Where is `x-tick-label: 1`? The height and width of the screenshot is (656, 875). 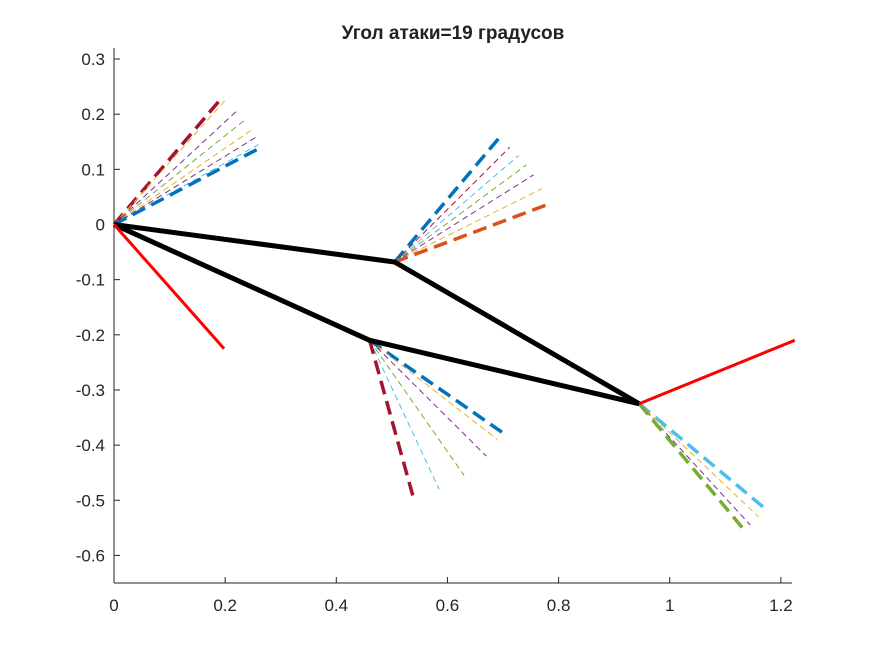
x-tick-label: 1 is located at coordinates (669, 605).